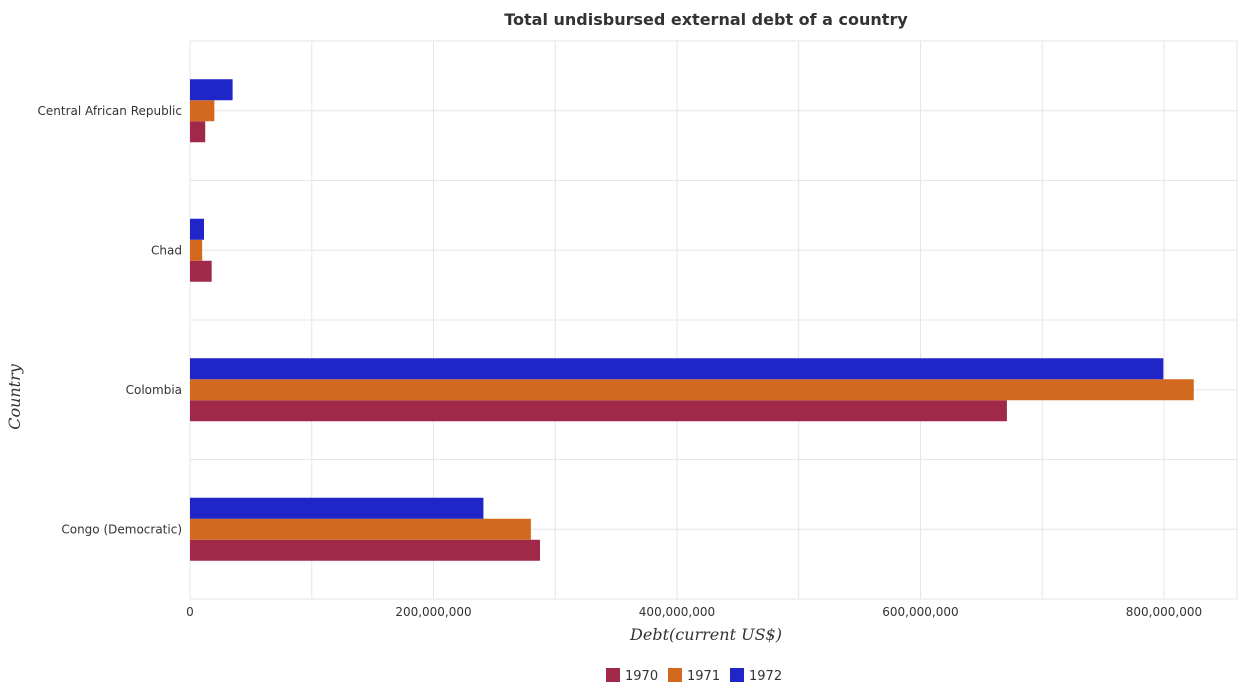 Image resolution: width=1248 pixels, height=700 pixels. What do you see at coordinates (920, 612) in the screenshot?
I see `x-tick-label: 600,000,000` at bounding box center [920, 612].